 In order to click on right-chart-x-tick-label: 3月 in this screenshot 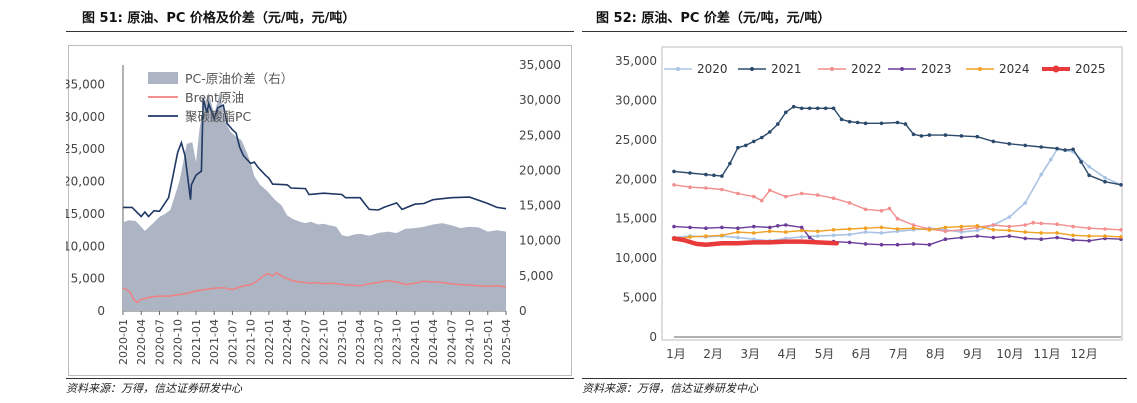, I will do `click(750, 354)`.